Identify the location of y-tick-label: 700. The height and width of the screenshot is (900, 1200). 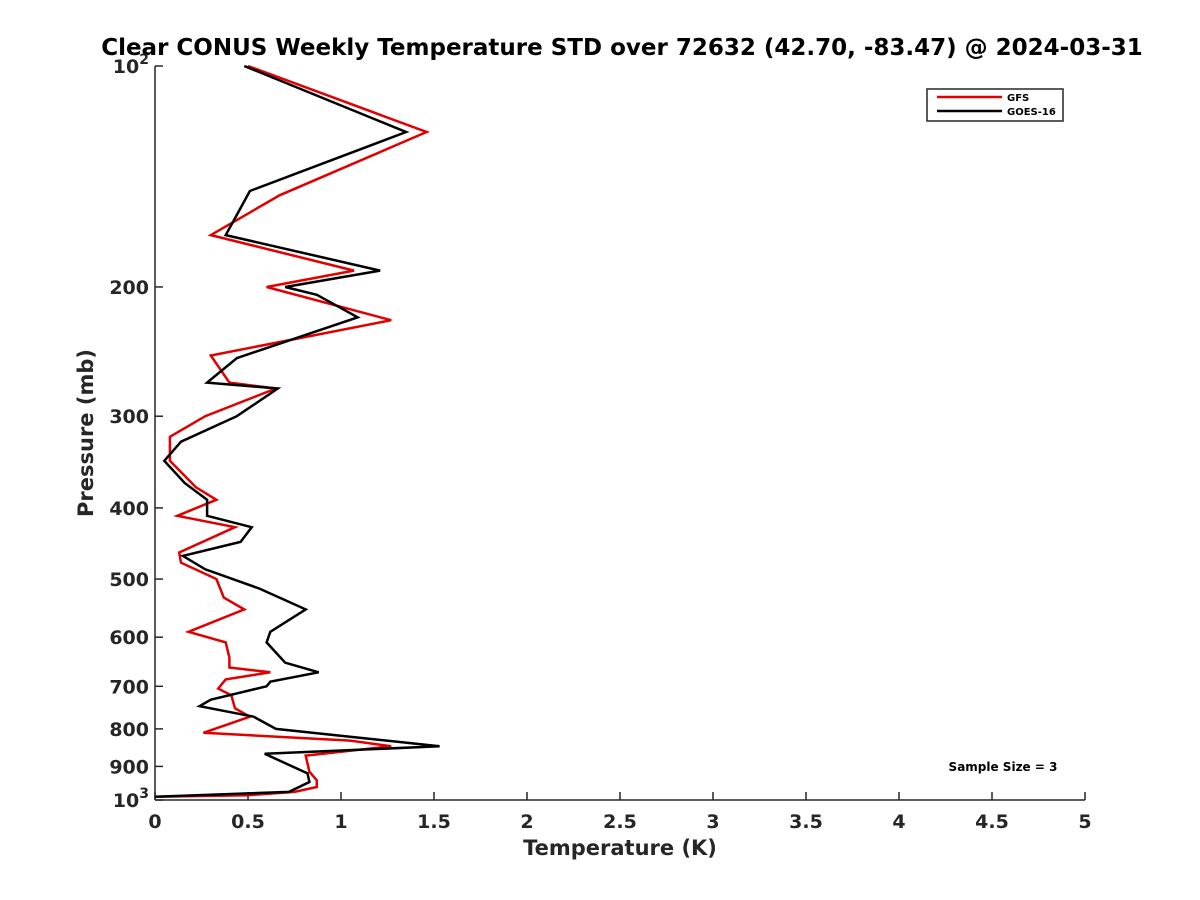
(129, 687).